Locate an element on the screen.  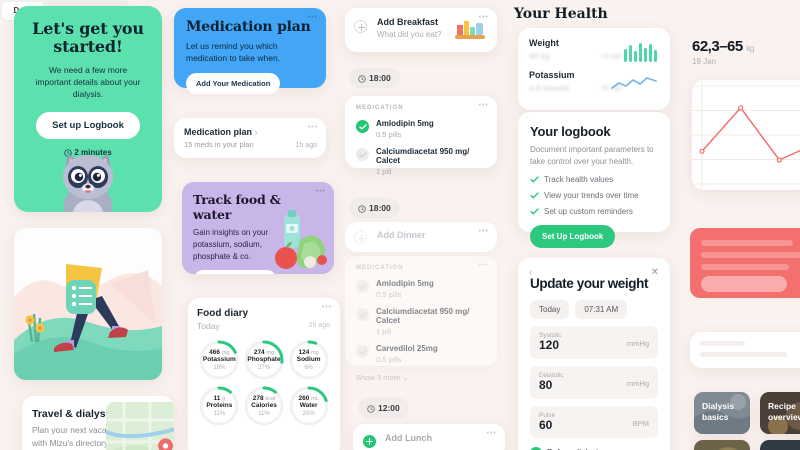
medication-name: Amlodipin 5mg is located at coordinates (405, 123).